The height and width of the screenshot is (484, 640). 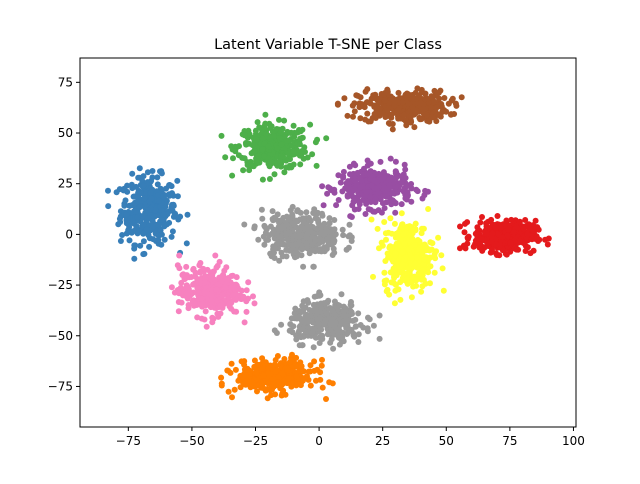 What do you see at coordinates (69, 234) in the screenshot?
I see `y-tick-label: 0` at bounding box center [69, 234].